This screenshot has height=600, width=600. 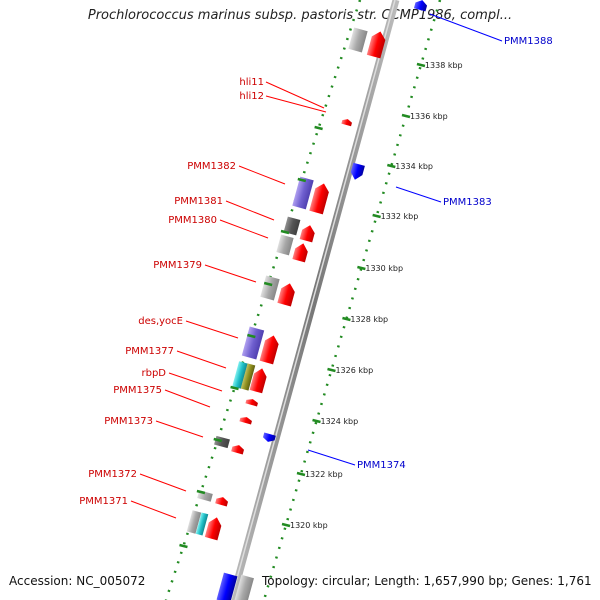 What do you see at coordinates (227, 586) in the screenshot?
I see `gene-block-blue` at bounding box center [227, 586].